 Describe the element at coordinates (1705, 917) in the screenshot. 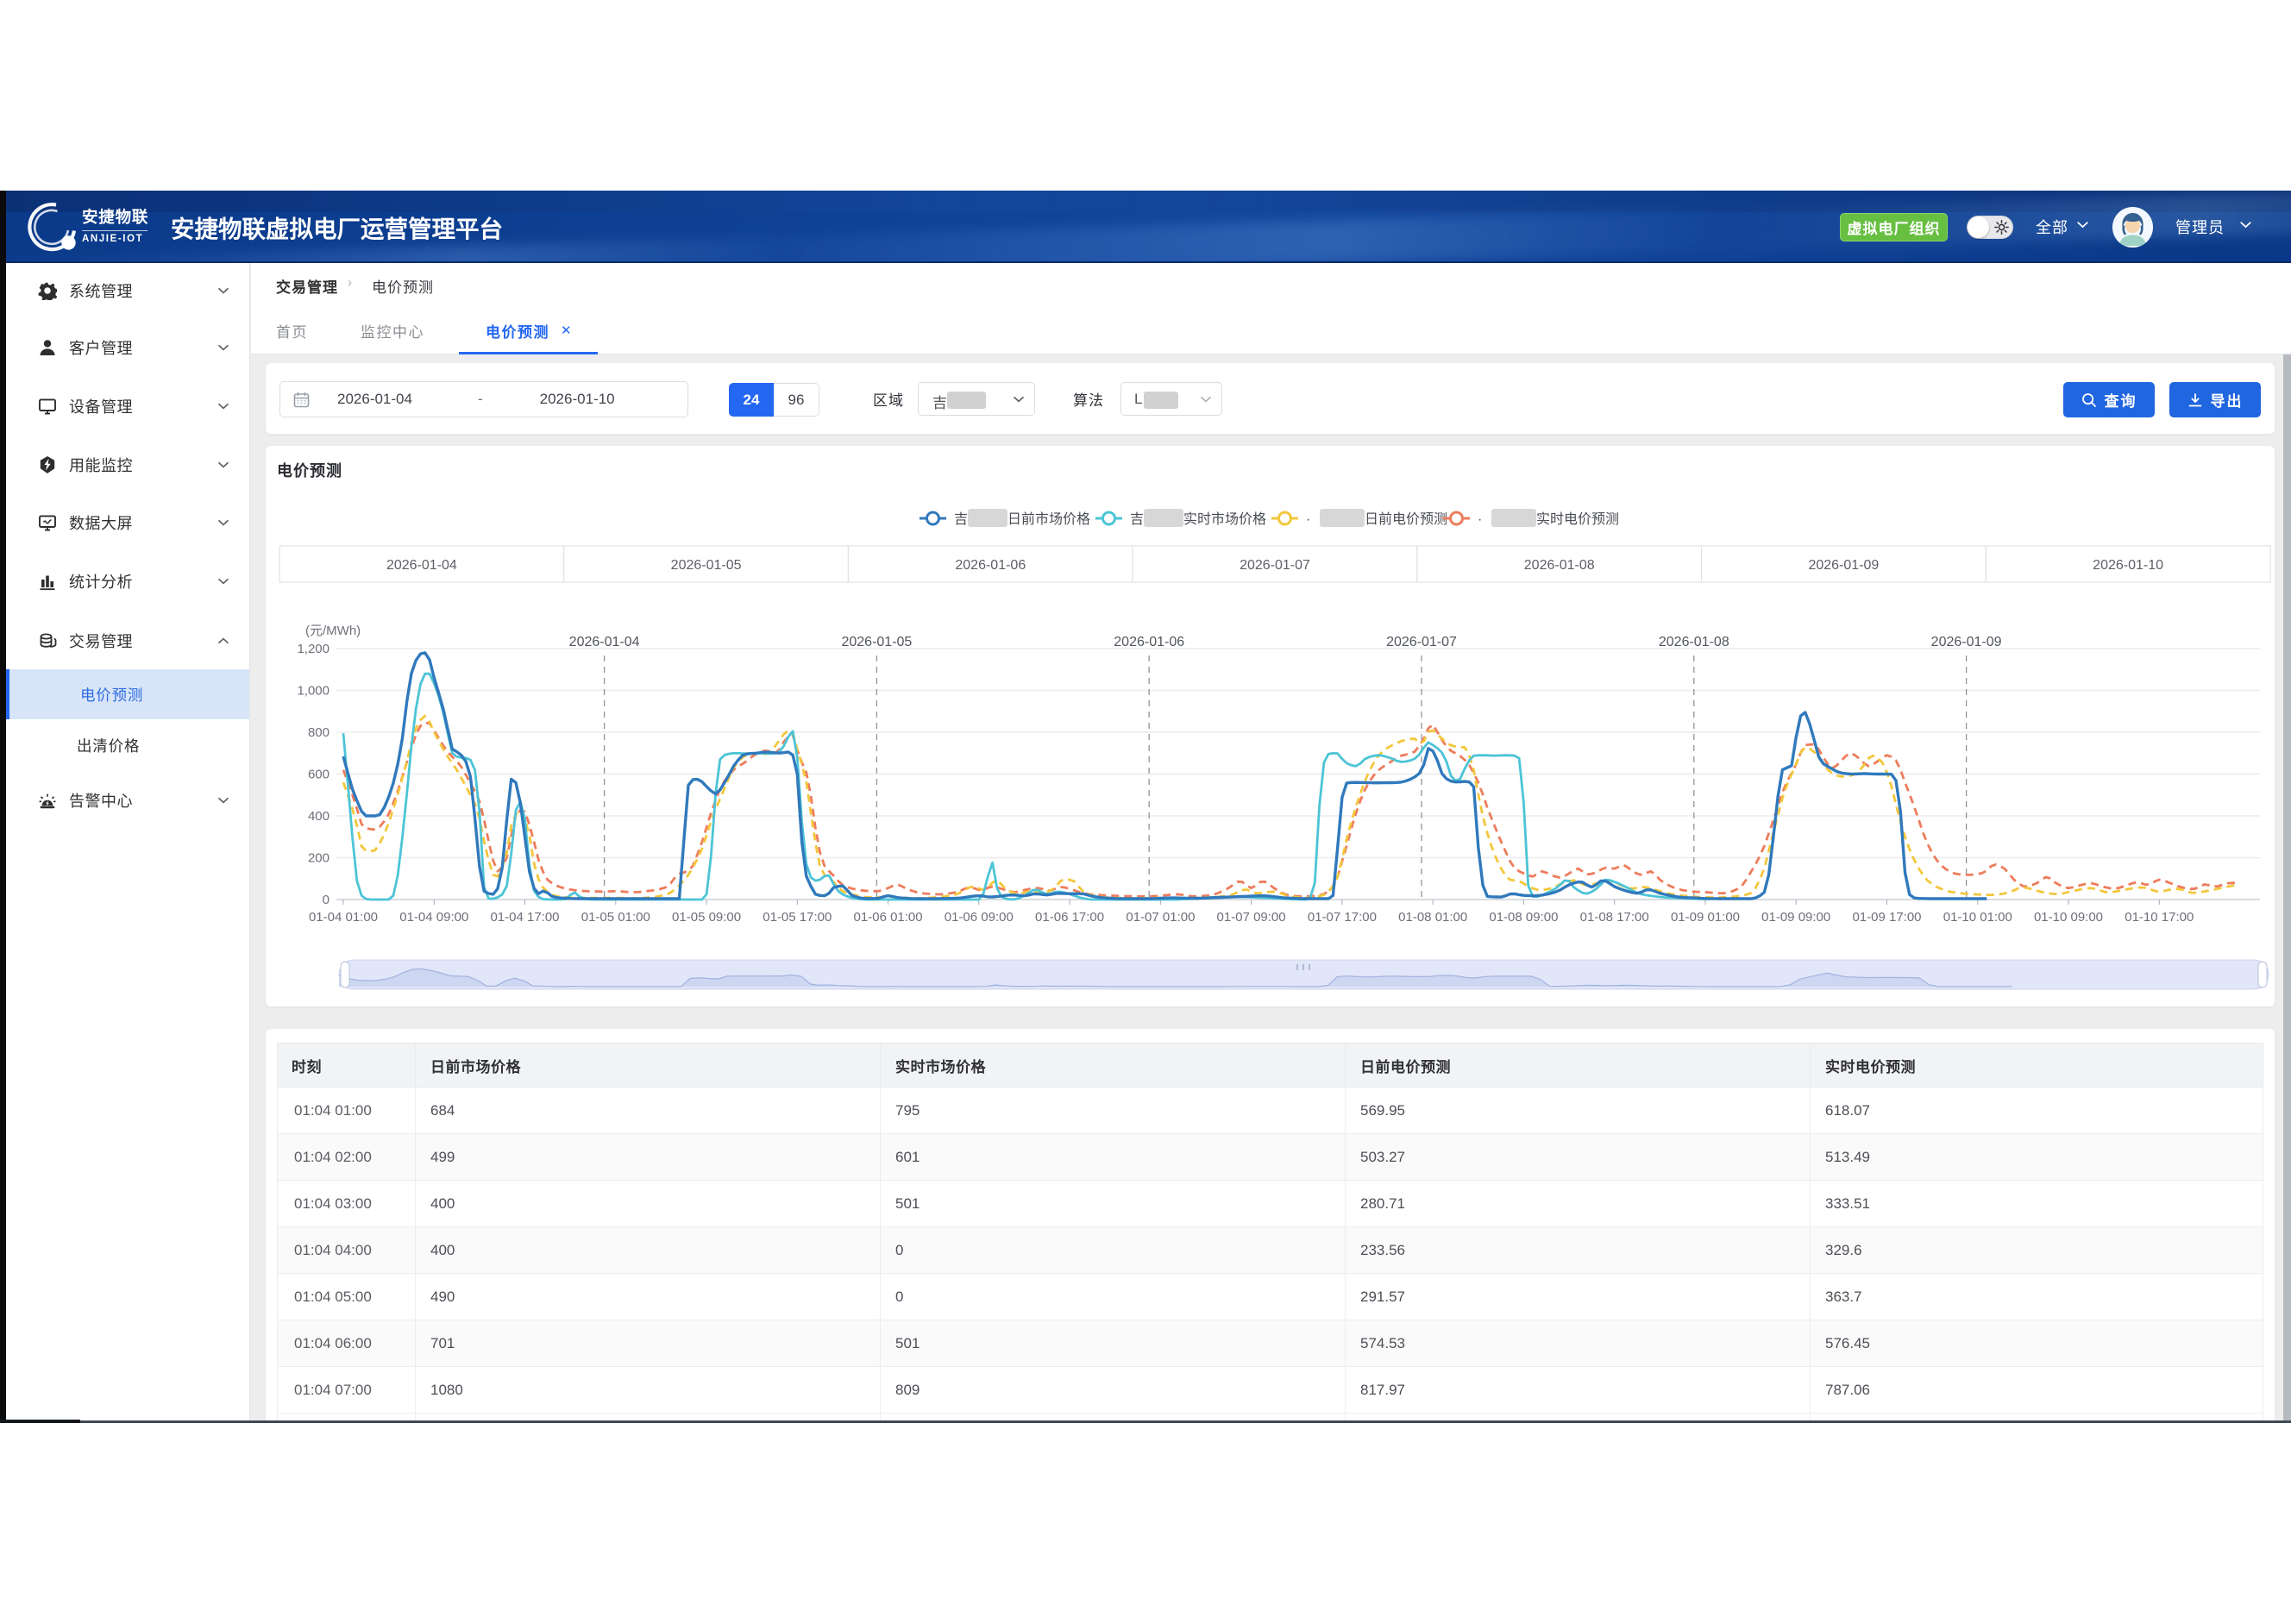

I see `svg-text: 01-09 01:00` at that location.